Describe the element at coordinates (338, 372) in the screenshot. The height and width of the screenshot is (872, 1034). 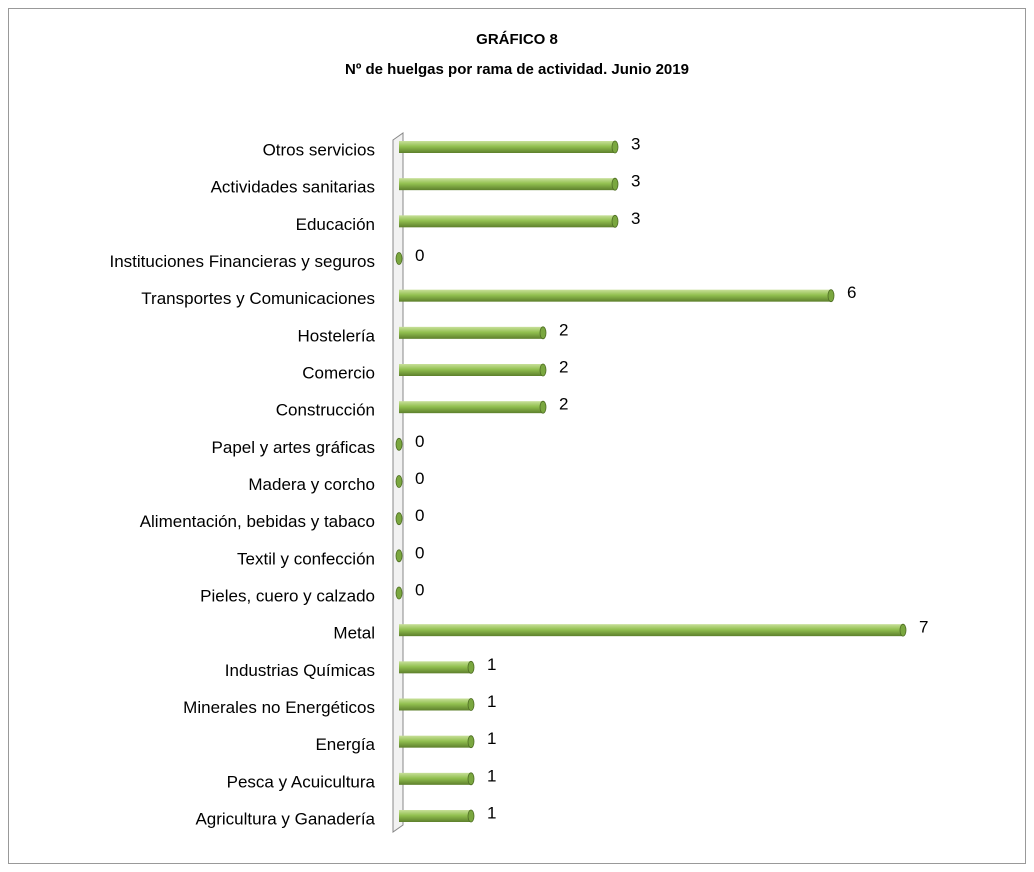
I see `y-tick-label: Comercio` at that location.